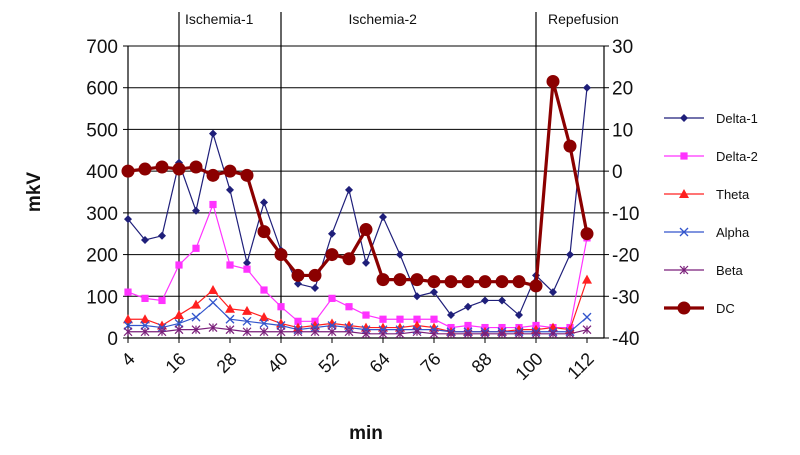 The width and height of the screenshot is (800, 455). Describe the element at coordinates (227, 363) in the screenshot. I see `x-tick-label: 28` at that location.